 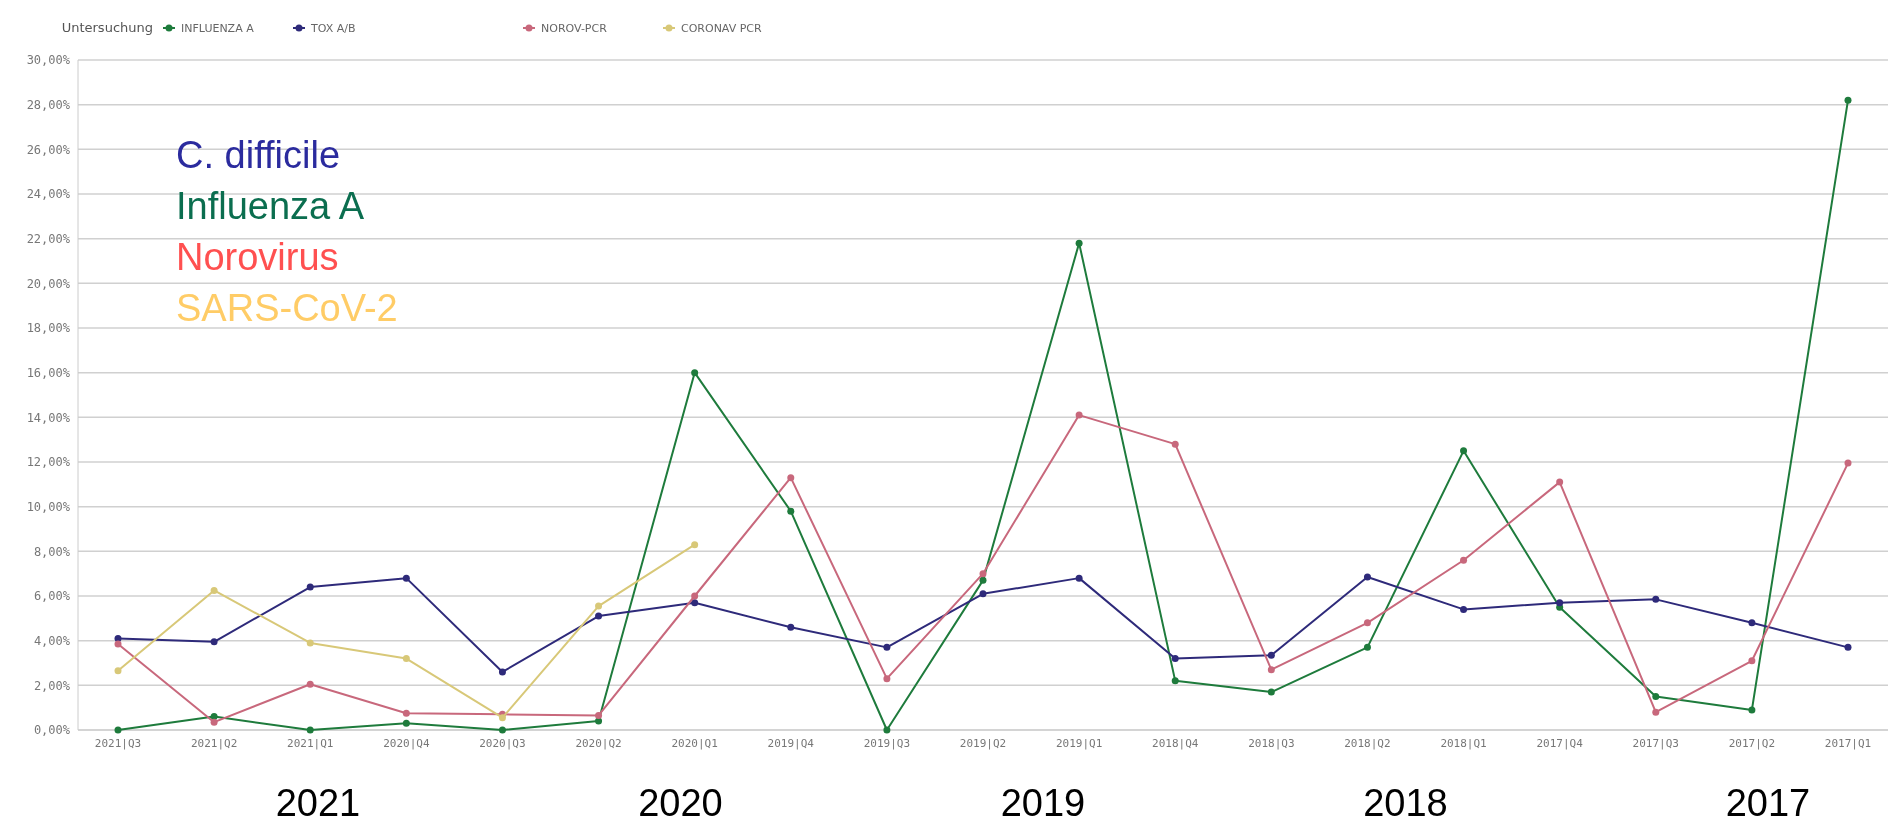 I want to click on x-tick-label: 2021|Q1, so click(x=310, y=743).